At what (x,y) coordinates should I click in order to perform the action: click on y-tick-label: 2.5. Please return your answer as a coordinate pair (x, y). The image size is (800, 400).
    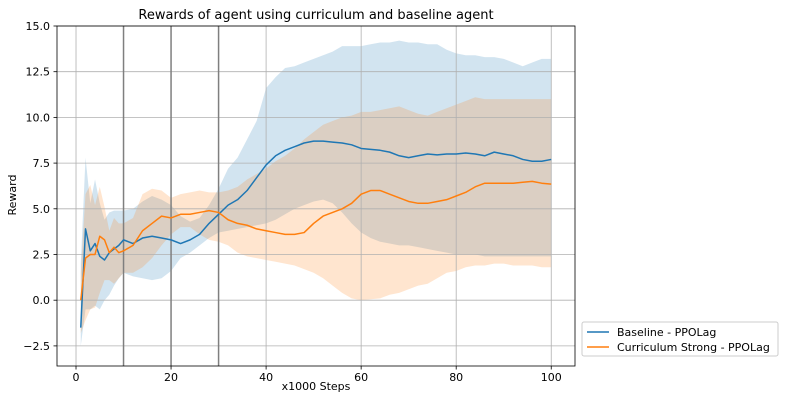
    Looking at the image, I should click on (42, 254).